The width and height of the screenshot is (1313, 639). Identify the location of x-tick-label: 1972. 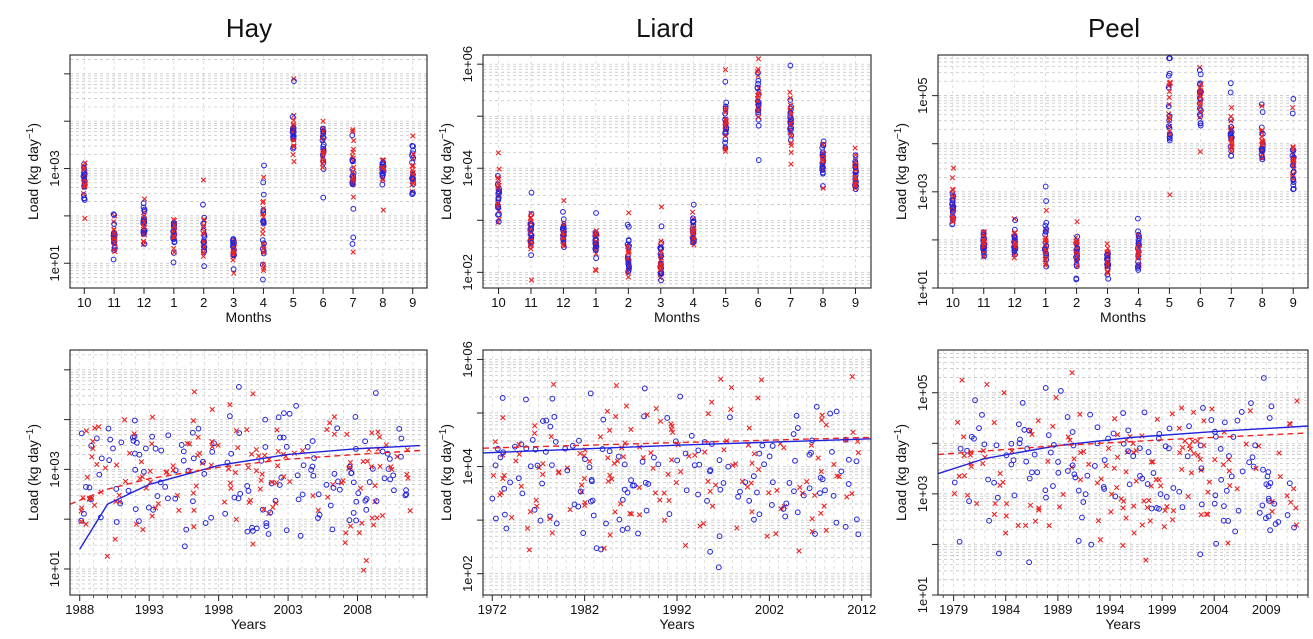
(492, 609).